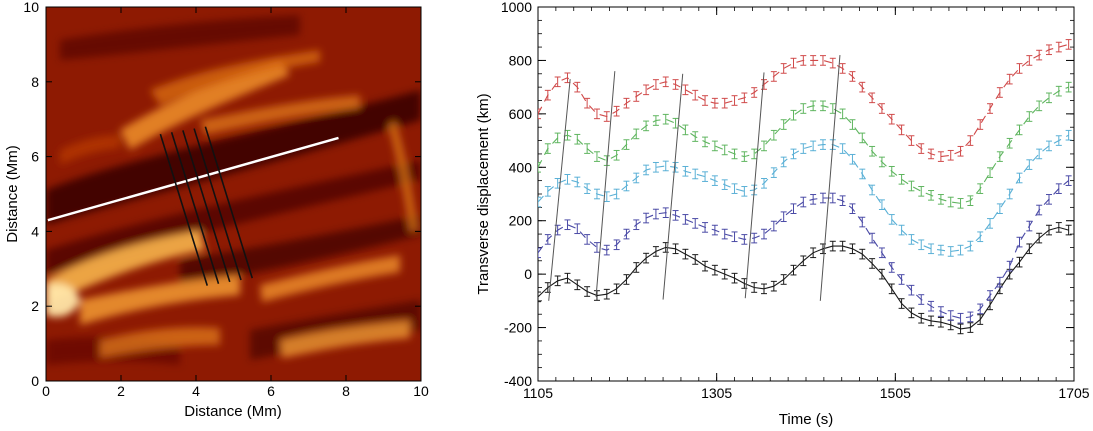  I want to click on series-line-black, so click(803, 278).